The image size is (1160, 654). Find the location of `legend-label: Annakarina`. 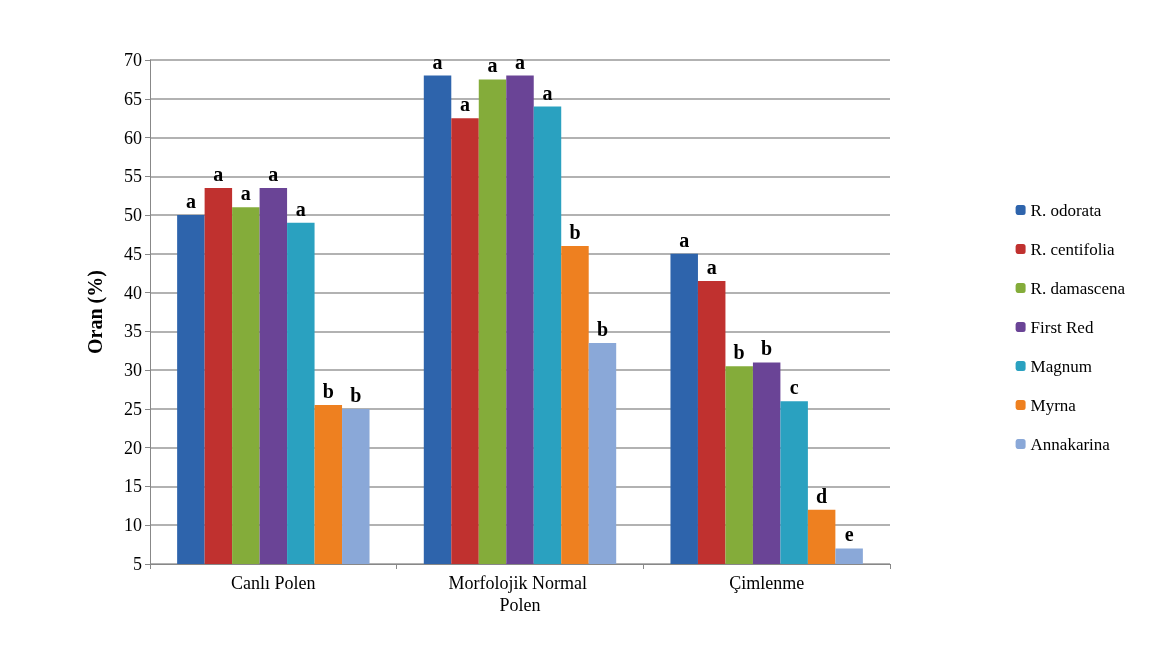

legend-label: Annakarina is located at coordinates (1070, 444).